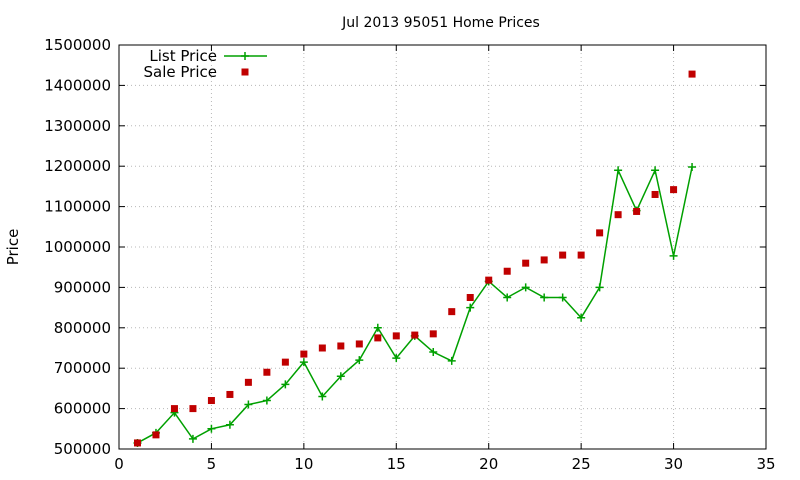 The width and height of the screenshot is (800, 480). Describe the element at coordinates (77, 45) in the screenshot. I see `y-tick-label: 1500000` at that location.